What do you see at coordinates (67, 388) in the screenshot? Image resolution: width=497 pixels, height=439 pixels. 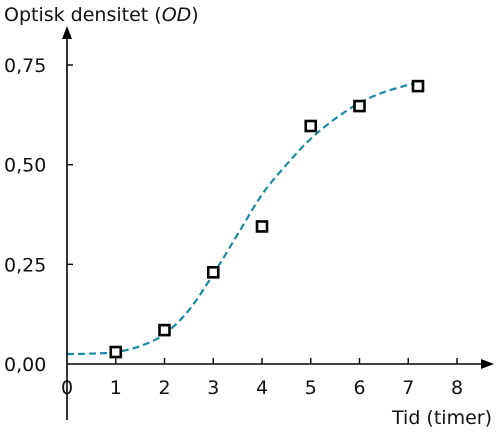 I see `x-tick-label: 0` at bounding box center [67, 388].